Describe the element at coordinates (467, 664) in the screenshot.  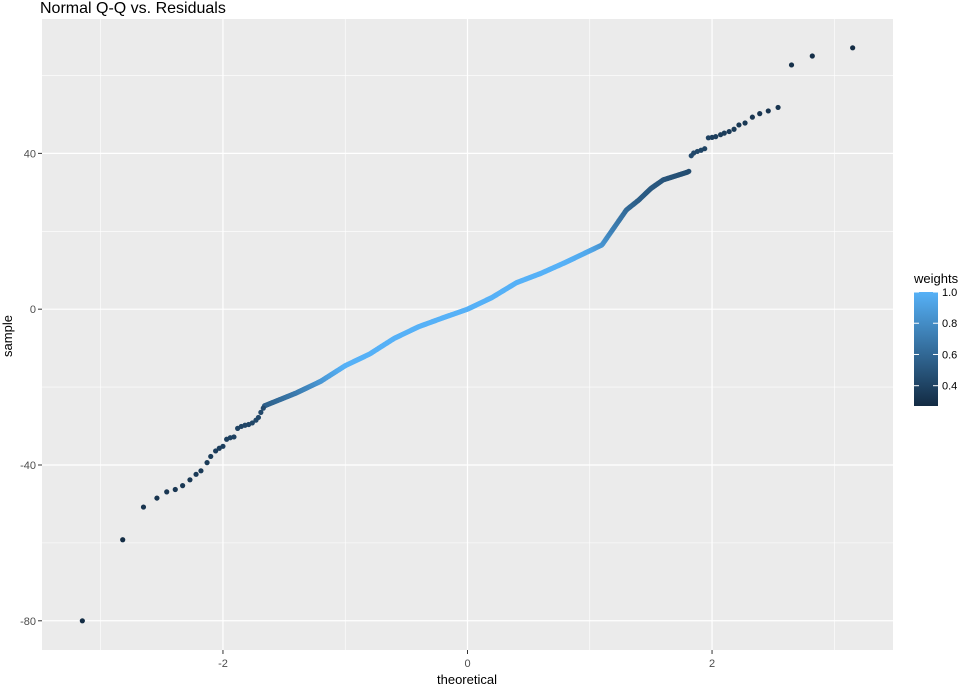
I see `x-tick-label: 0` at that location.